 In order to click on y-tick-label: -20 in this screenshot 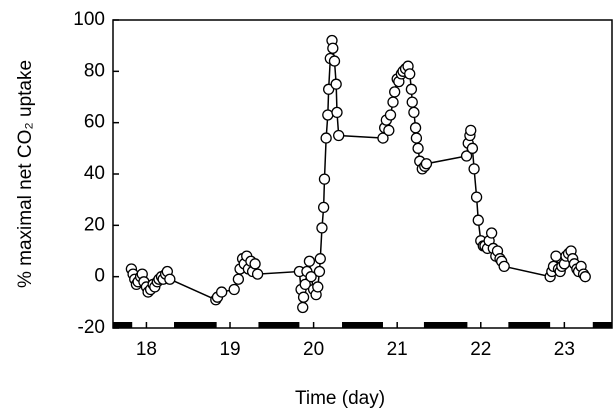, I will do `click(91, 327)`.